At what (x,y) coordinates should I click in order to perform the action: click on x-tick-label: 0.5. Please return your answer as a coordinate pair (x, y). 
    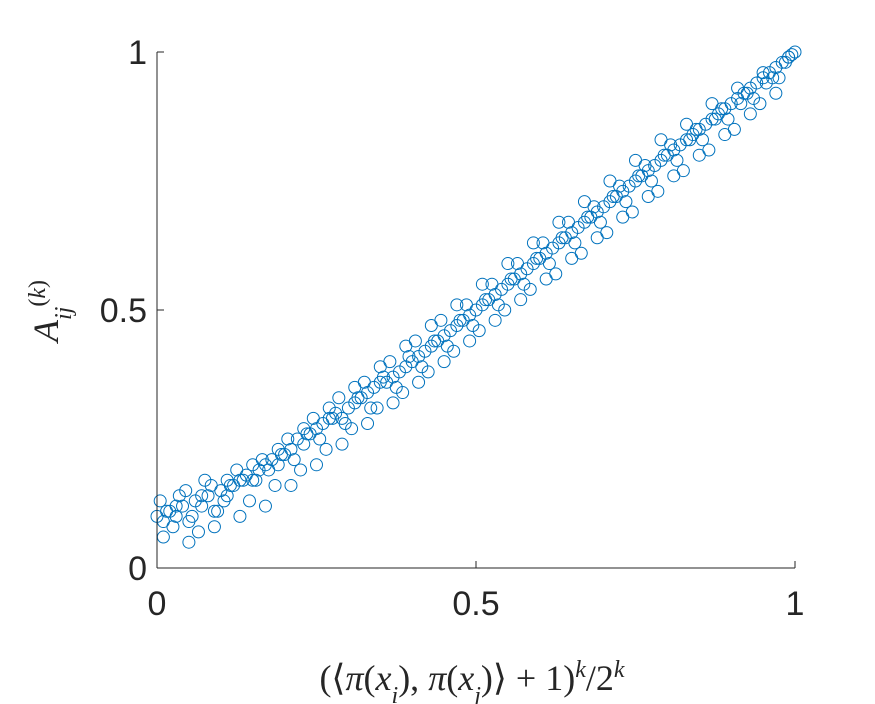
    Looking at the image, I should click on (475, 604).